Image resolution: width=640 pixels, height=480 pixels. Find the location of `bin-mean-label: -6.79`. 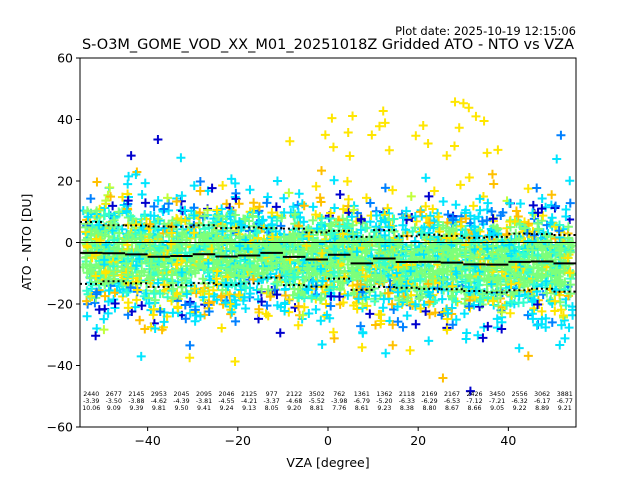

bin-mean-label: -6.79 is located at coordinates (362, 401).